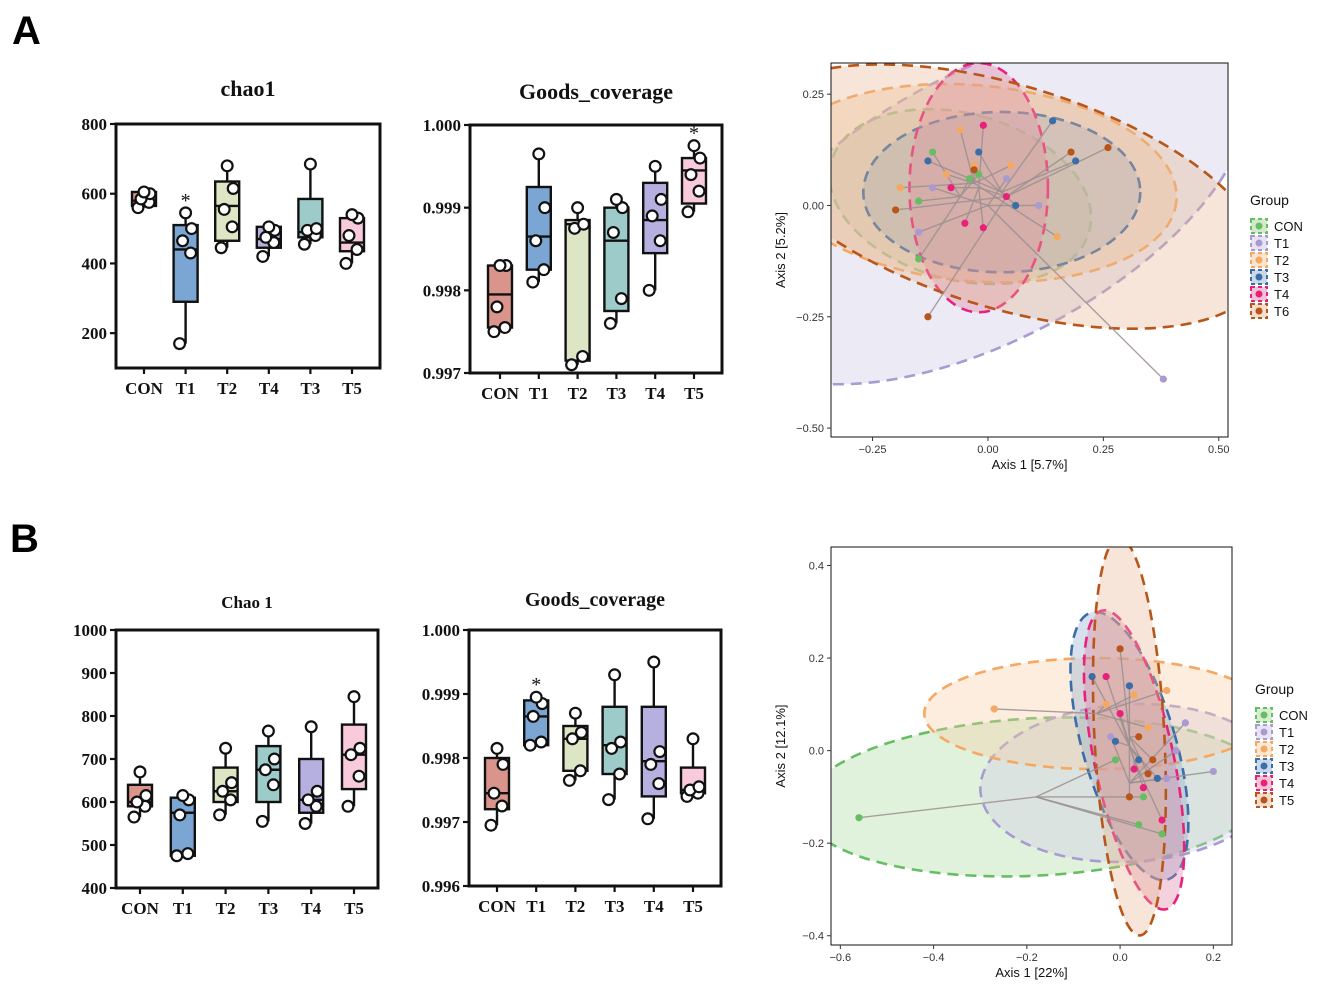  I want to click on legend-label-T2: T2, so click(1281, 260).